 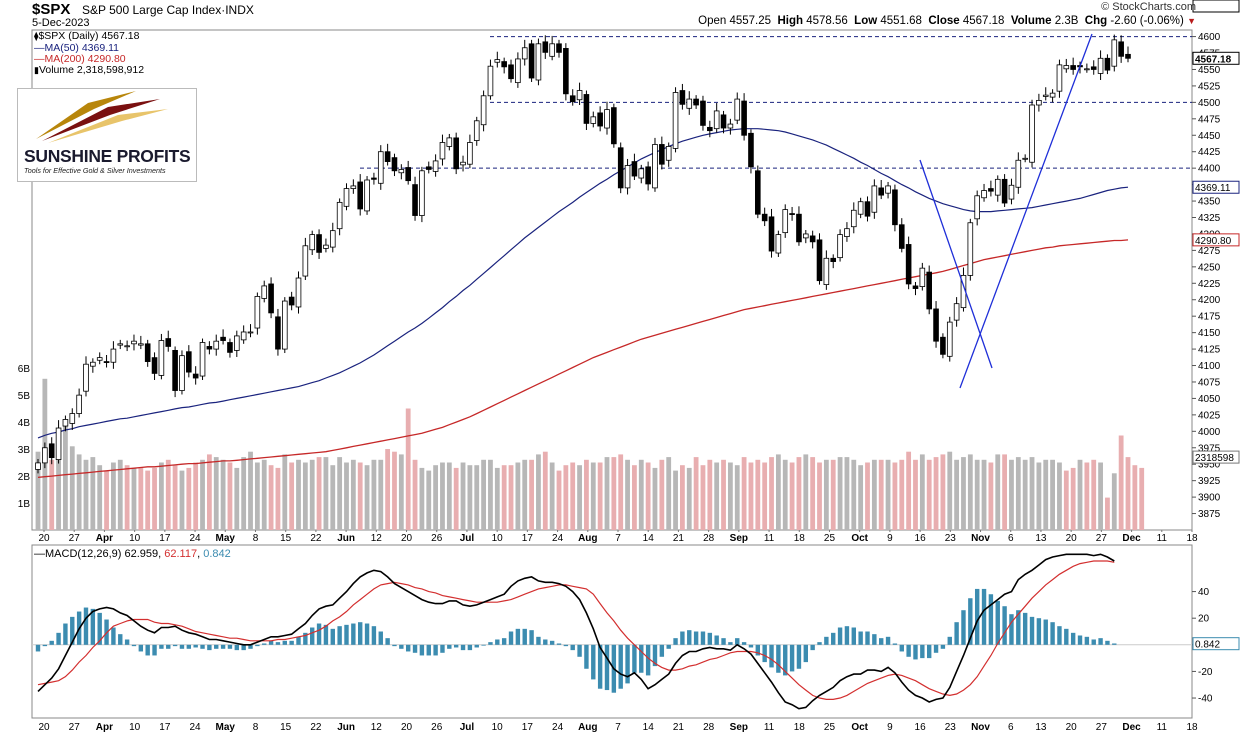 What do you see at coordinates (165, 538) in the screenshot?
I see `price-x-tick-label: 17` at bounding box center [165, 538].